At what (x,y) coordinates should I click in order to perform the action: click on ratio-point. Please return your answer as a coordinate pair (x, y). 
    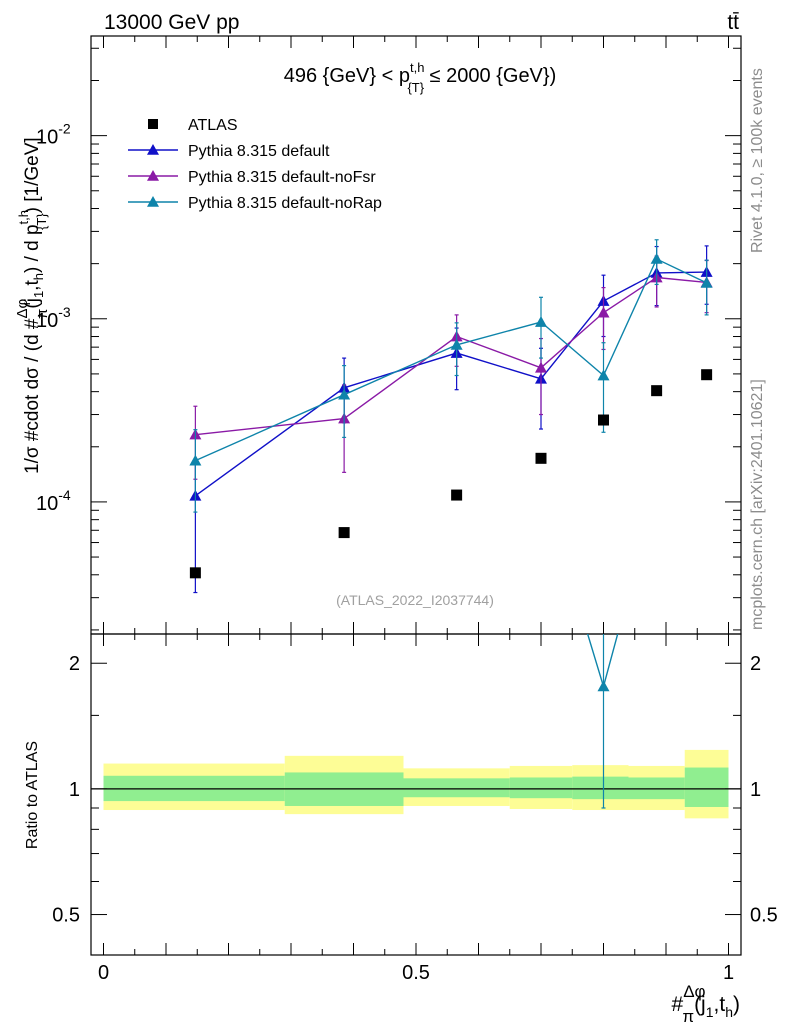
    Looking at the image, I should click on (603, 686).